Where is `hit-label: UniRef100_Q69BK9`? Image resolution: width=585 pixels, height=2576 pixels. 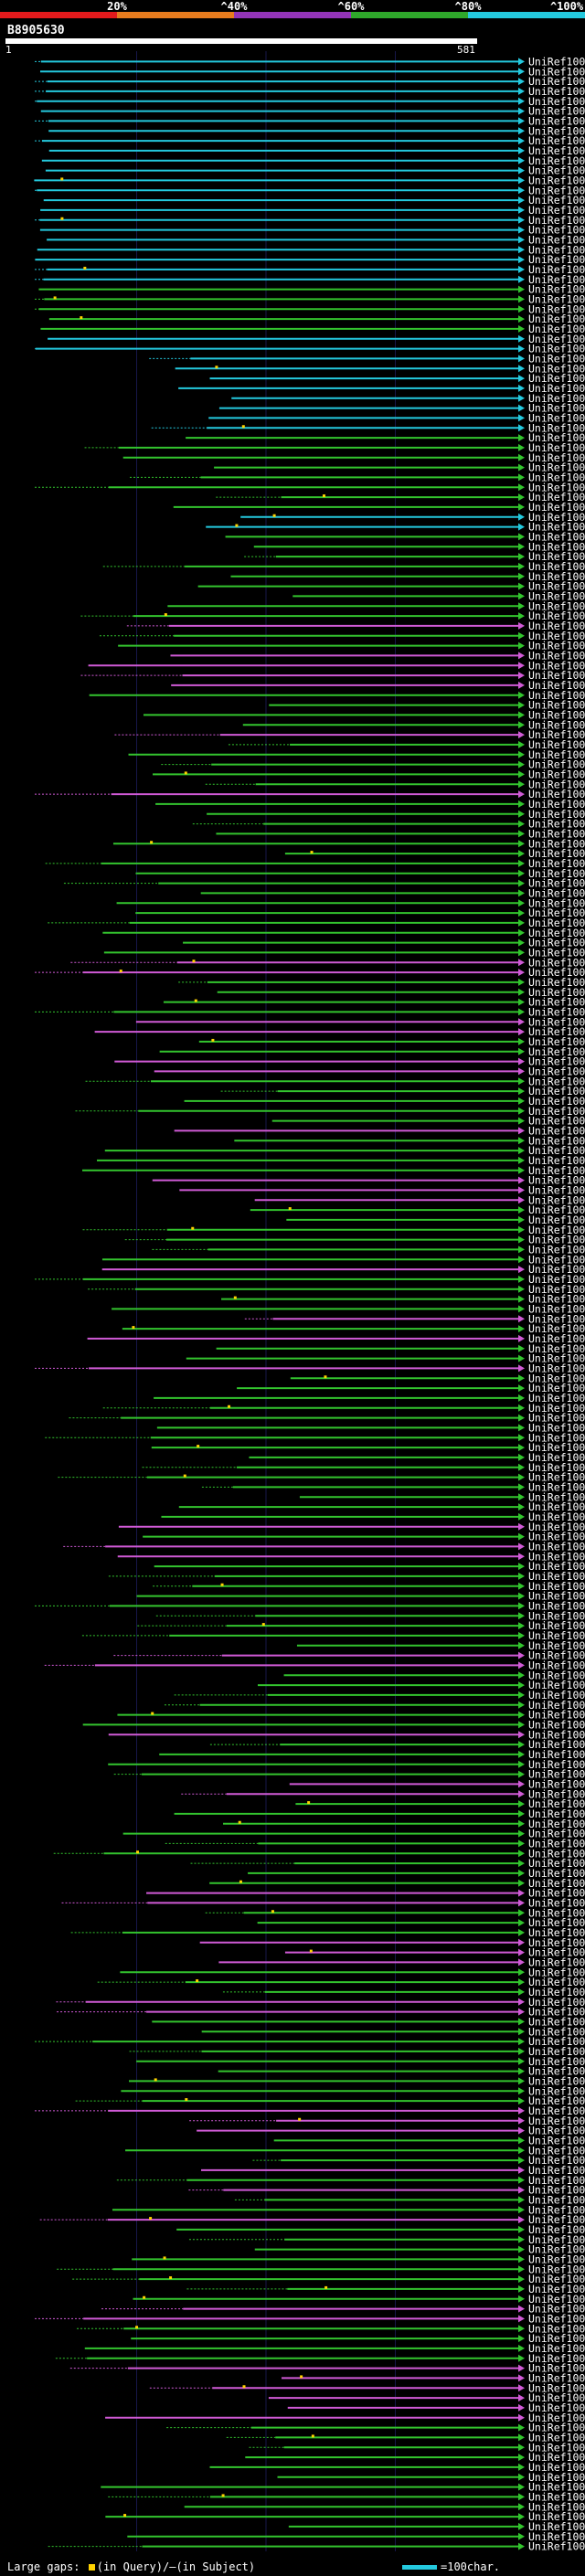
hit-label: UniRef100_Q69BK9 is located at coordinates (557, 2487).